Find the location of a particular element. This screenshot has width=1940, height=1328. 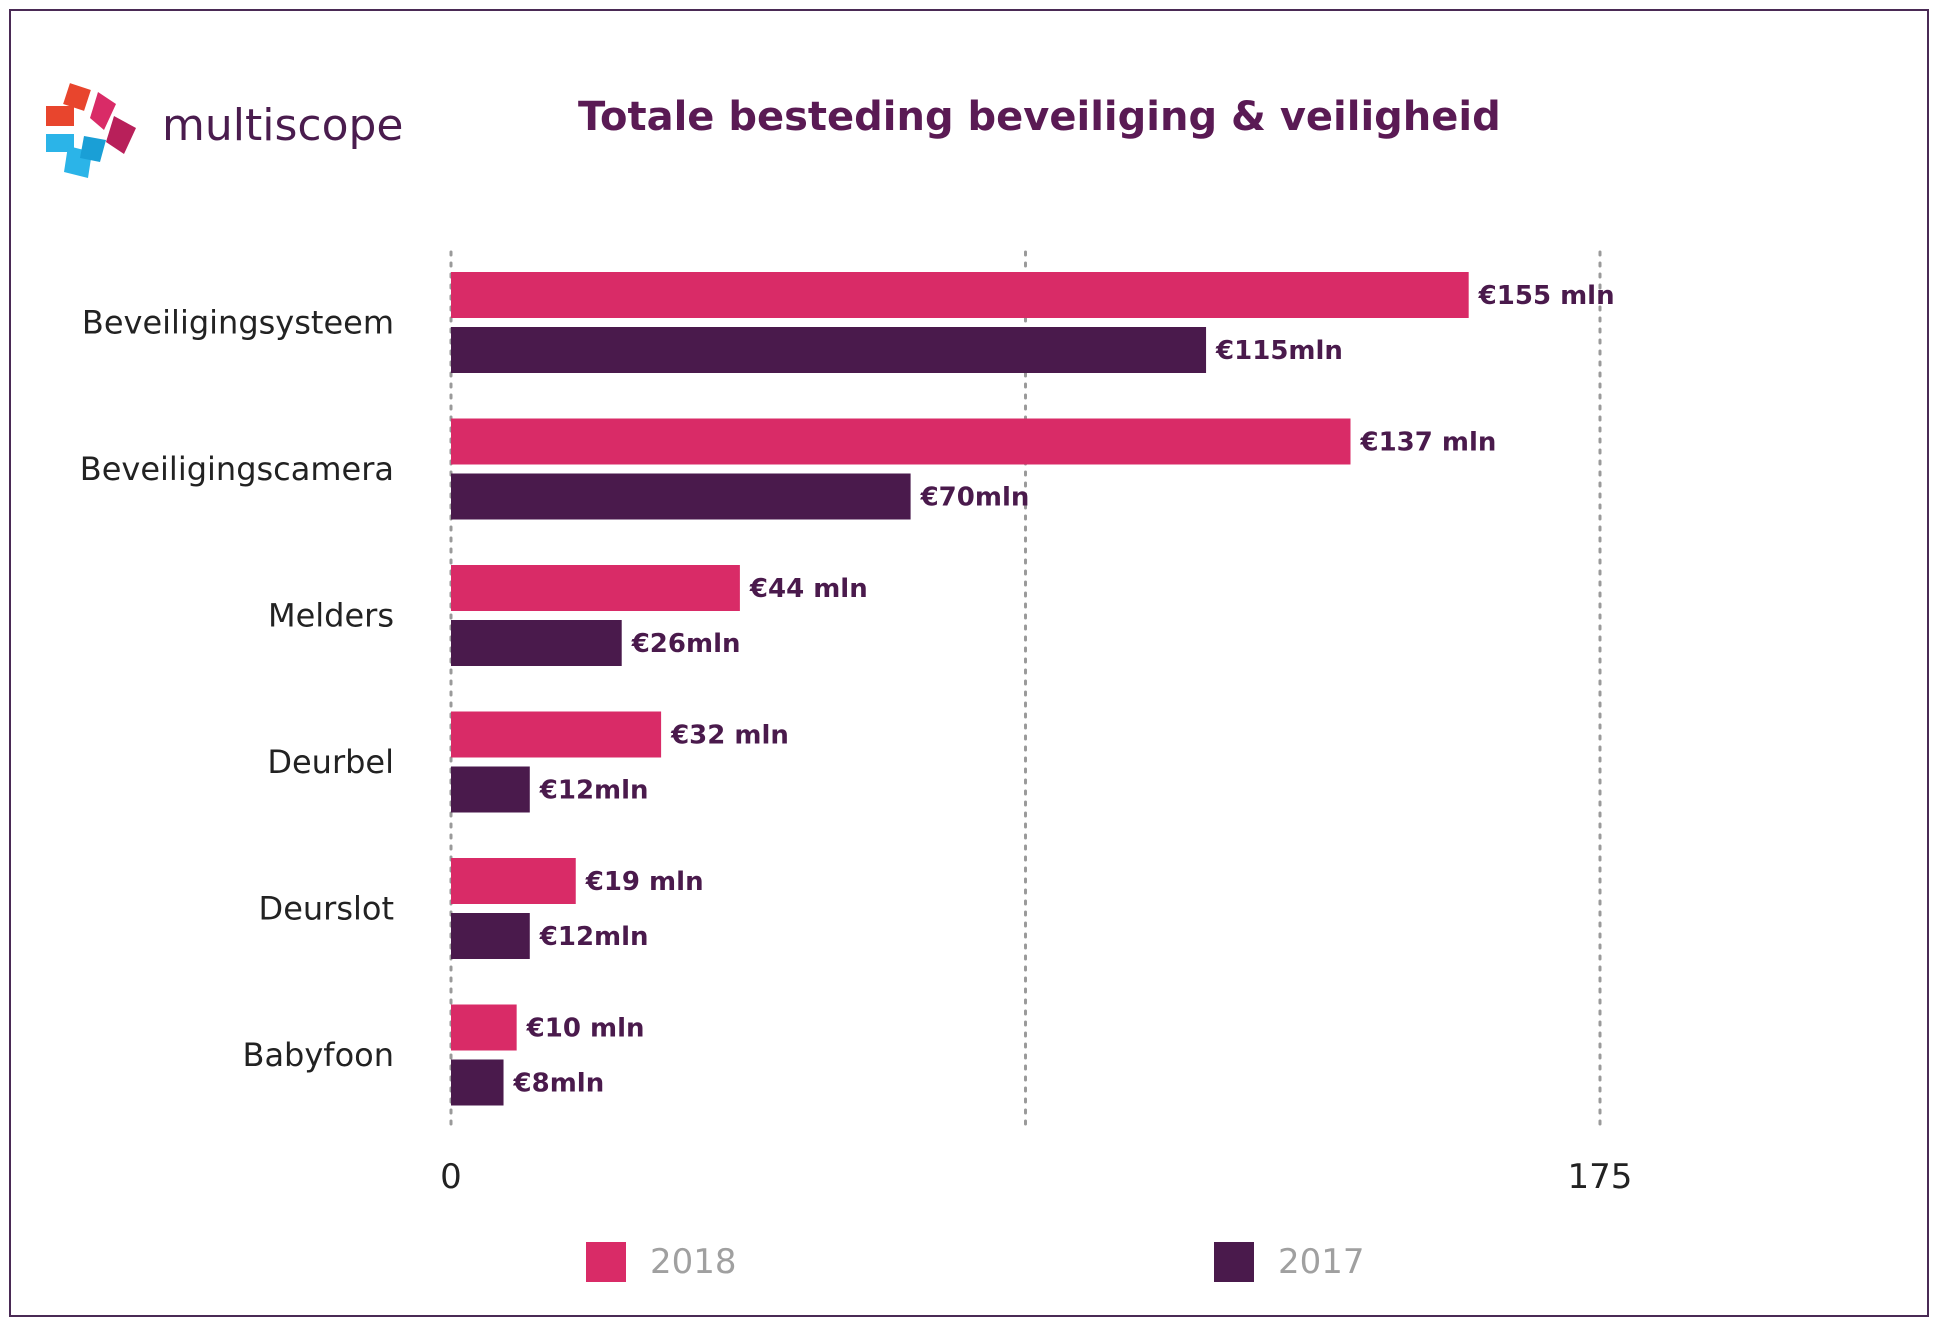

bar-value-label: €44 mln is located at coordinates (808, 589).